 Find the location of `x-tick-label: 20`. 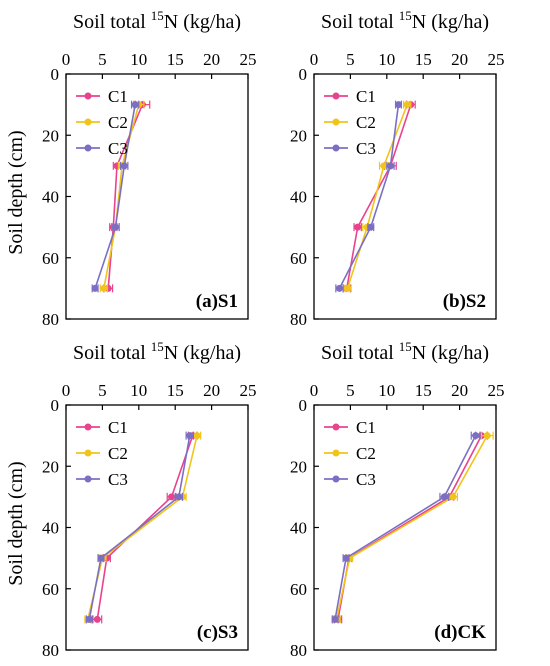

x-tick-label: 20 is located at coordinates (211, 390).